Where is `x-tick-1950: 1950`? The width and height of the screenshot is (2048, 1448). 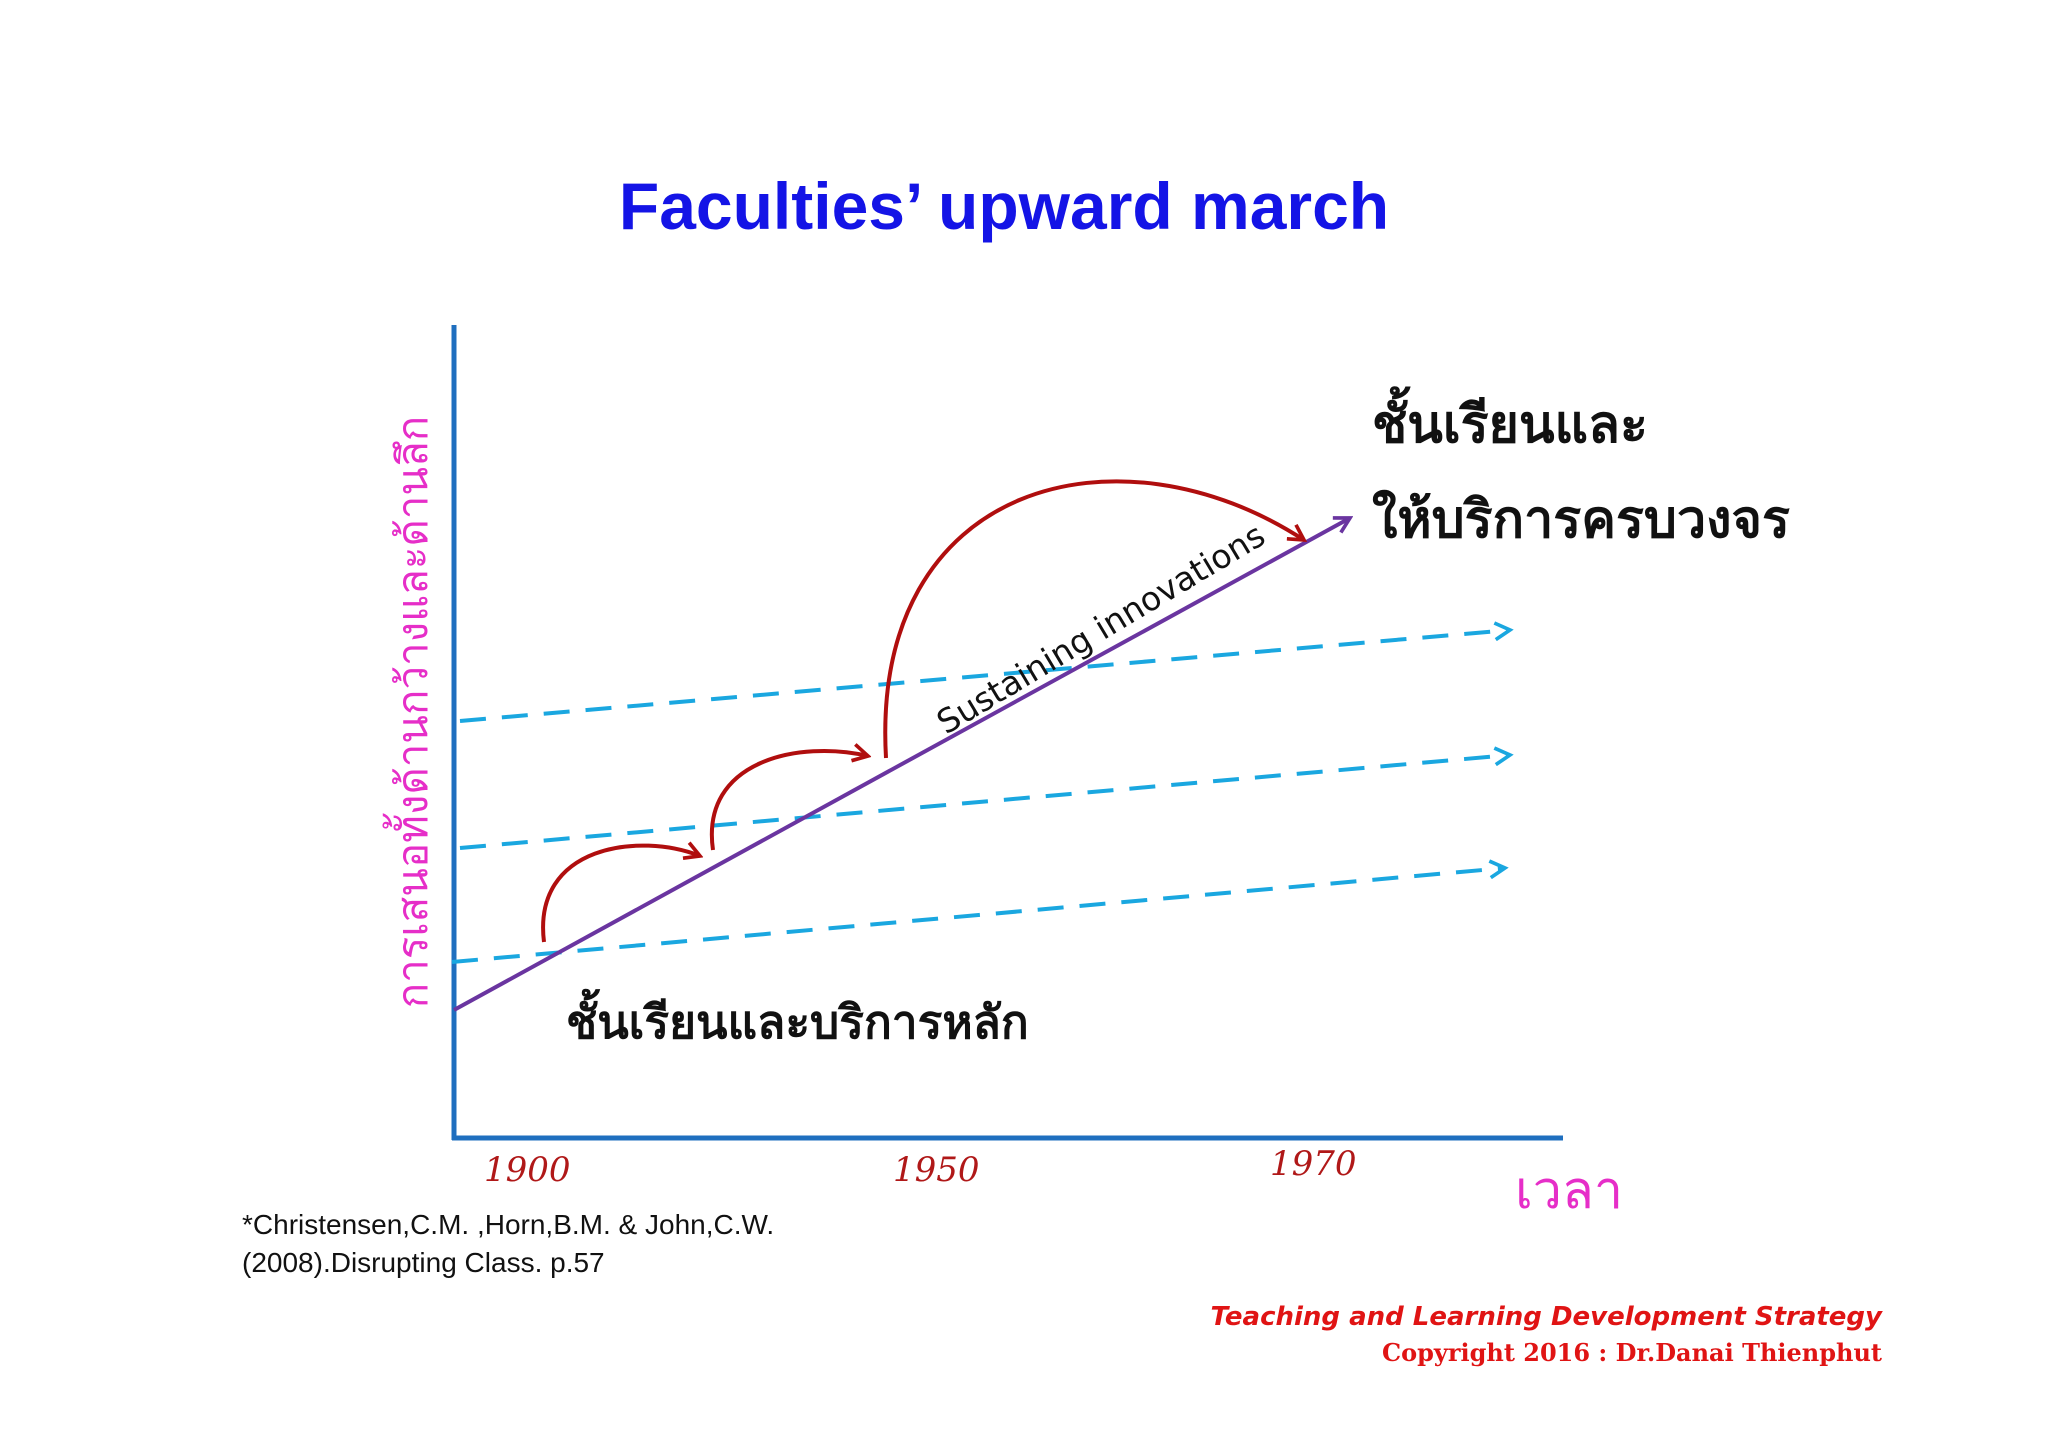 x-tick-1950: 1950 is located at coordinates (936, 1170).